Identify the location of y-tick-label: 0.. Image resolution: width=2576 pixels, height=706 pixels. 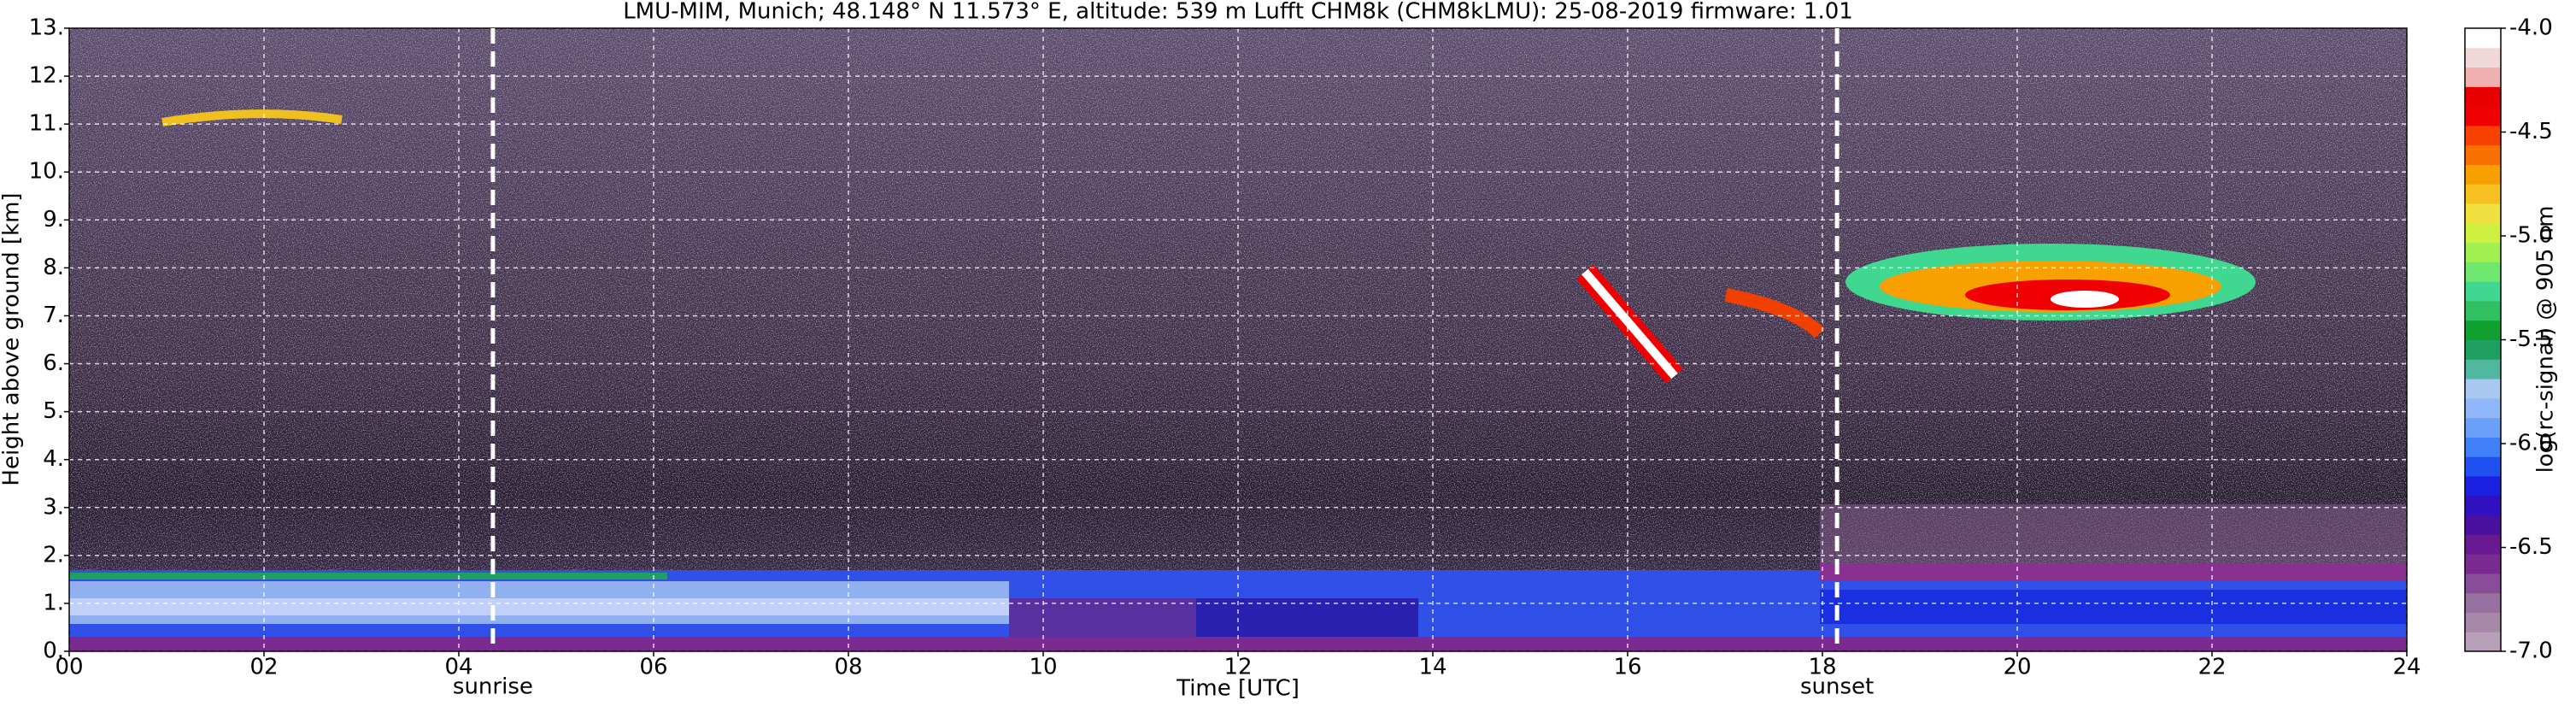
(53, 651).